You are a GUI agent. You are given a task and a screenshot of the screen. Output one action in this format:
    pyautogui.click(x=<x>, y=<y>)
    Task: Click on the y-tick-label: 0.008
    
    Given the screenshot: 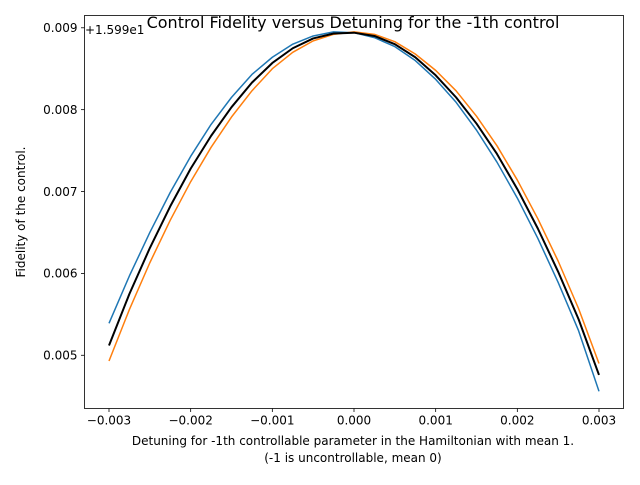 What is the action you would take?
    pyautogui.click(x=60, y=110)
    